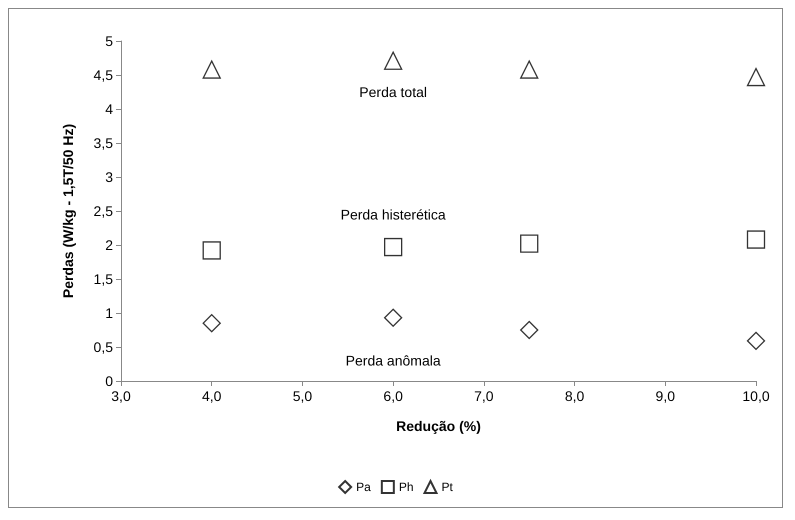 The image size is (795, 520). I want to click on legend-label: Pa, so click(364, 487).